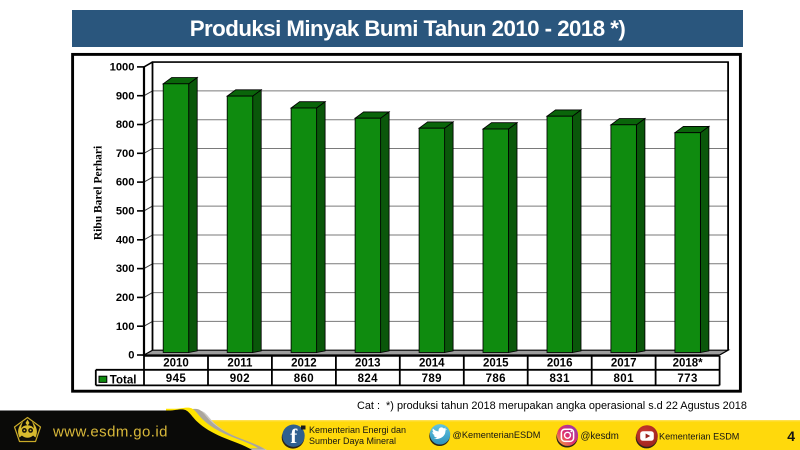 The width and height of the screenshot is (800, 450). Describe the element at coordinates (368, 379) in the screenshot. I see `svg-text: 824` at that location.